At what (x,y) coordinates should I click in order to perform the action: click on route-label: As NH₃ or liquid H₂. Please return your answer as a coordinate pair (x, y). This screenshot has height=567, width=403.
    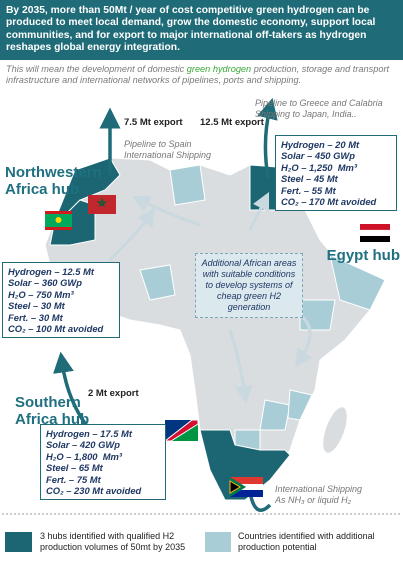
    Looking at the image, I should click on (313, 500).